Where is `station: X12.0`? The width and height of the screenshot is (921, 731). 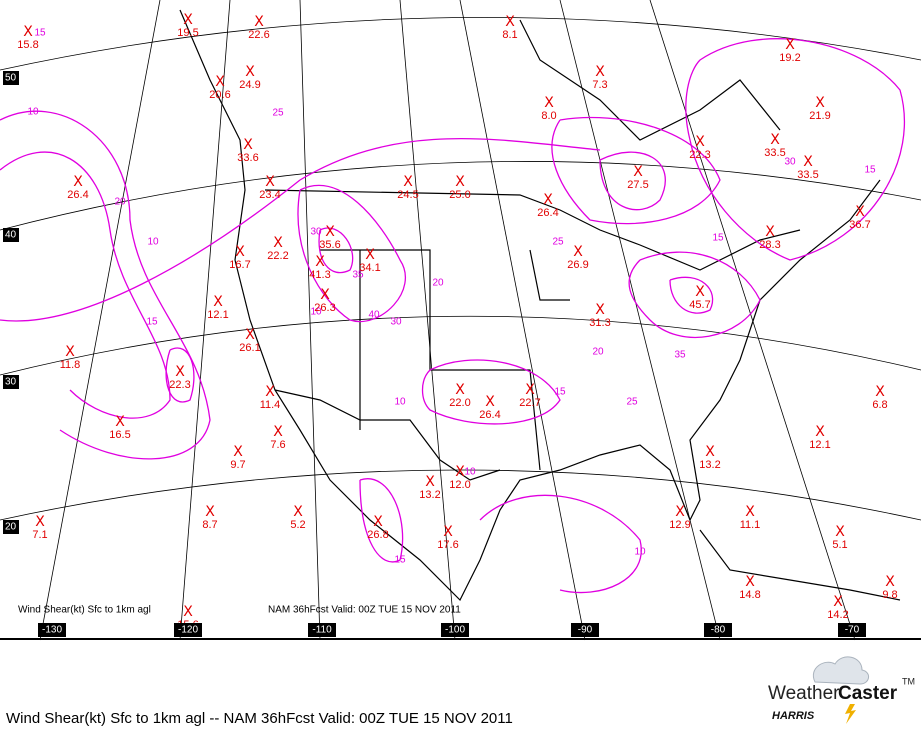 station: X12.0 is located at coordinates (459, 477).